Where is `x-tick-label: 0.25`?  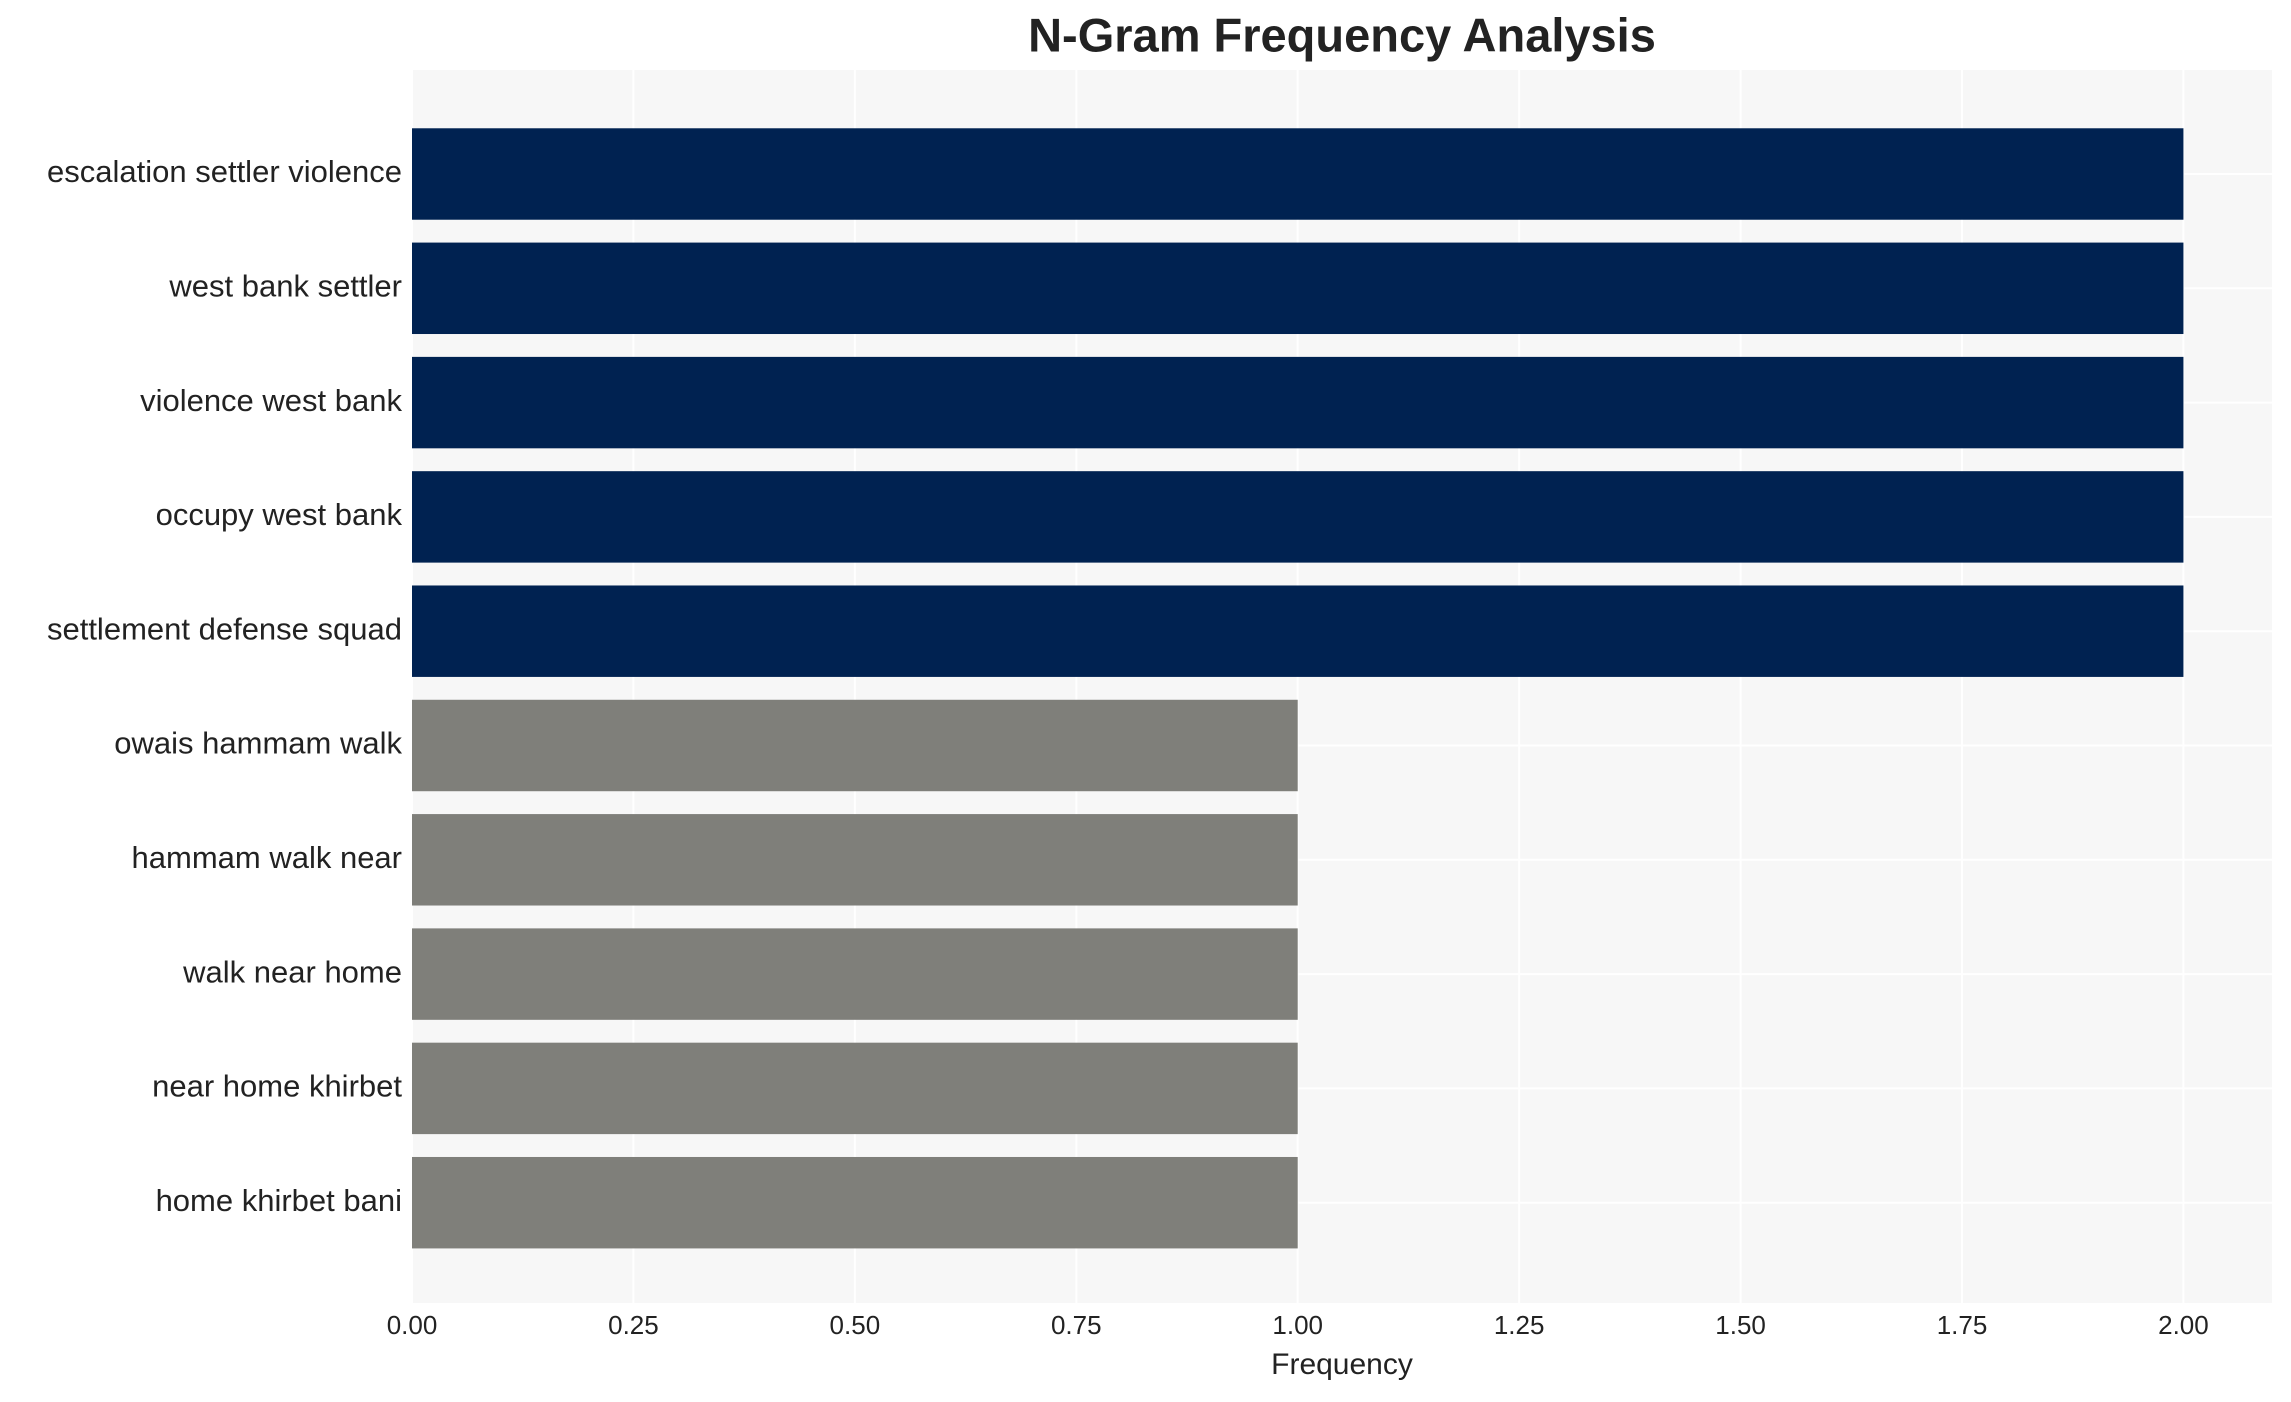
x-tick-label: 0.25 is located at coordinates (633, 1325).